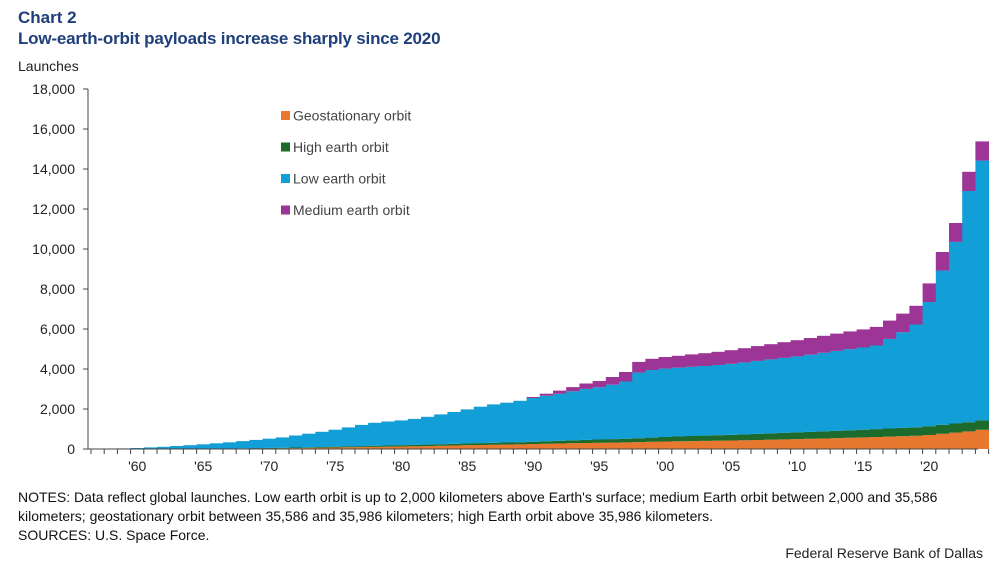 Image resolution: width=997 pixels, height=565 pixels. I want to click on x-tick-label: '15, so click(863, 466).